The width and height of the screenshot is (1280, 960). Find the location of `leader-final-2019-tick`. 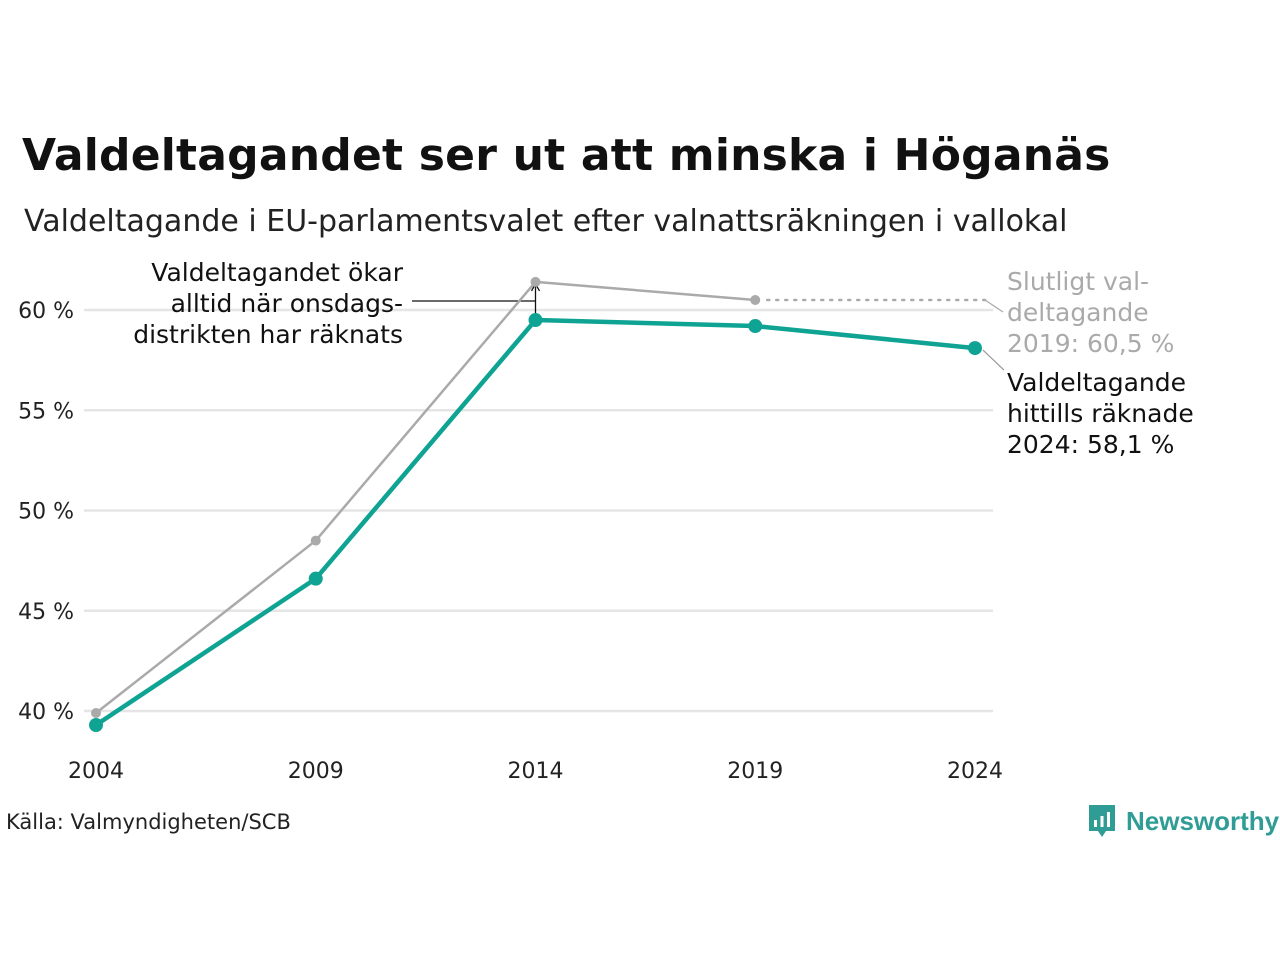

leader-final-2019-tick is located at coordinates (994, 306).